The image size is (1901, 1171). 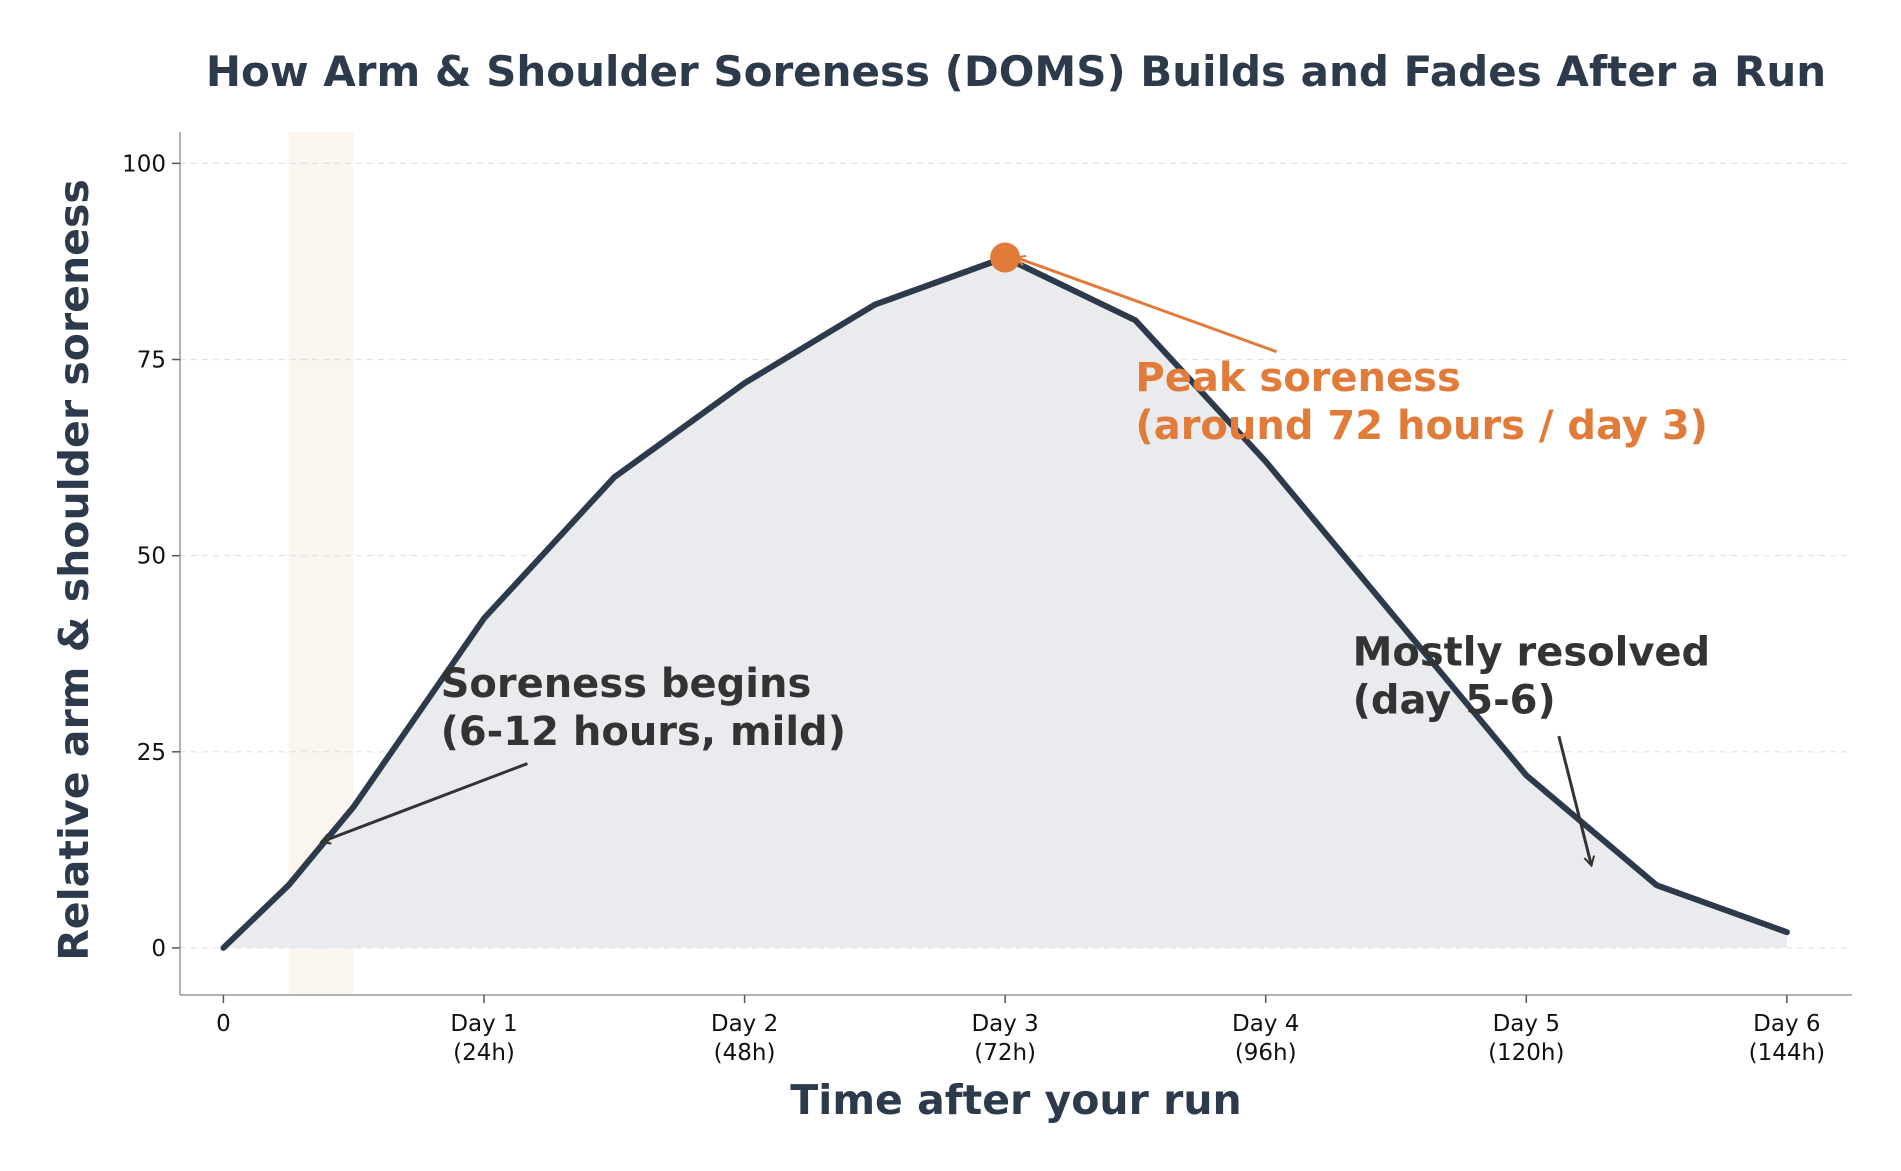 I want to click on x-tick-sublabel: (120h), so click(x=1526, y=1053).